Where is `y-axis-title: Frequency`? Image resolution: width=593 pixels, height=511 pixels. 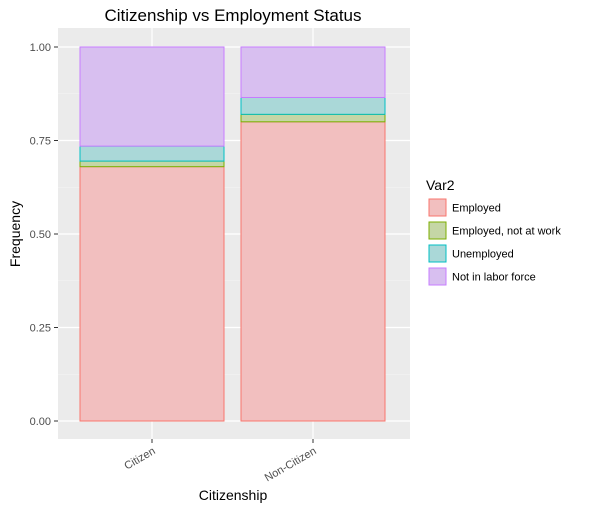 y-axis-title: Frequency is located at coordinates (15, 234).